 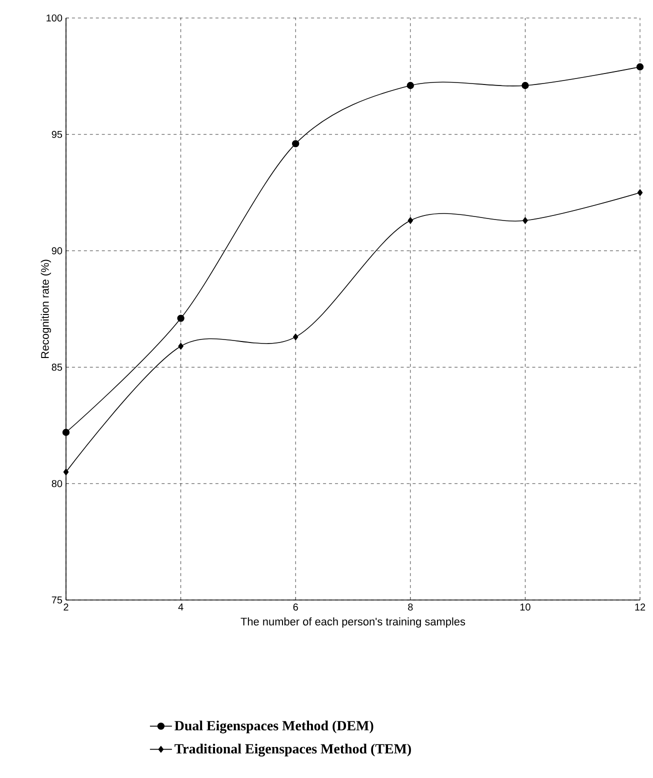 What do you see at coordinates (292, 750) in the screenshot?
I see `legend-label: Traditional Eigenspaces Method (TEM)` at bounding box center [292, 750].